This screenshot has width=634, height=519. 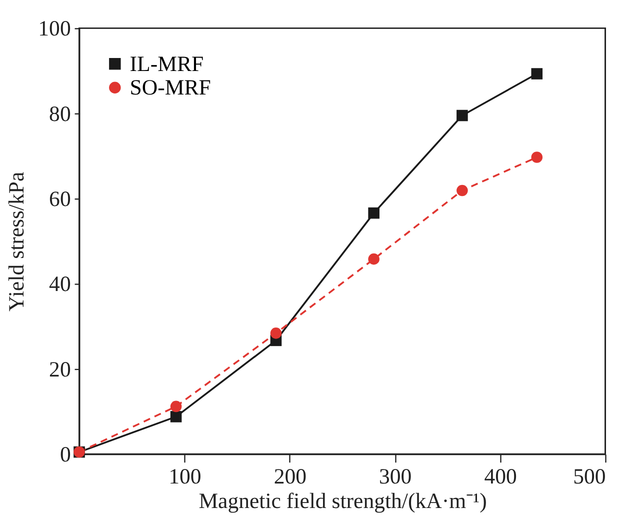 I want to click on y-tick-label: 100, so click(x=54, y=28).